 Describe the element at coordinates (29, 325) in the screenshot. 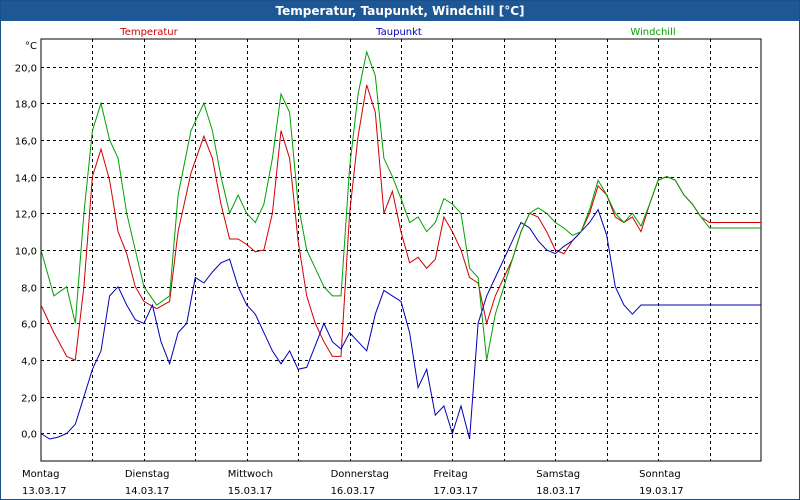

I see `y-tick-label: 6,0` at that location.